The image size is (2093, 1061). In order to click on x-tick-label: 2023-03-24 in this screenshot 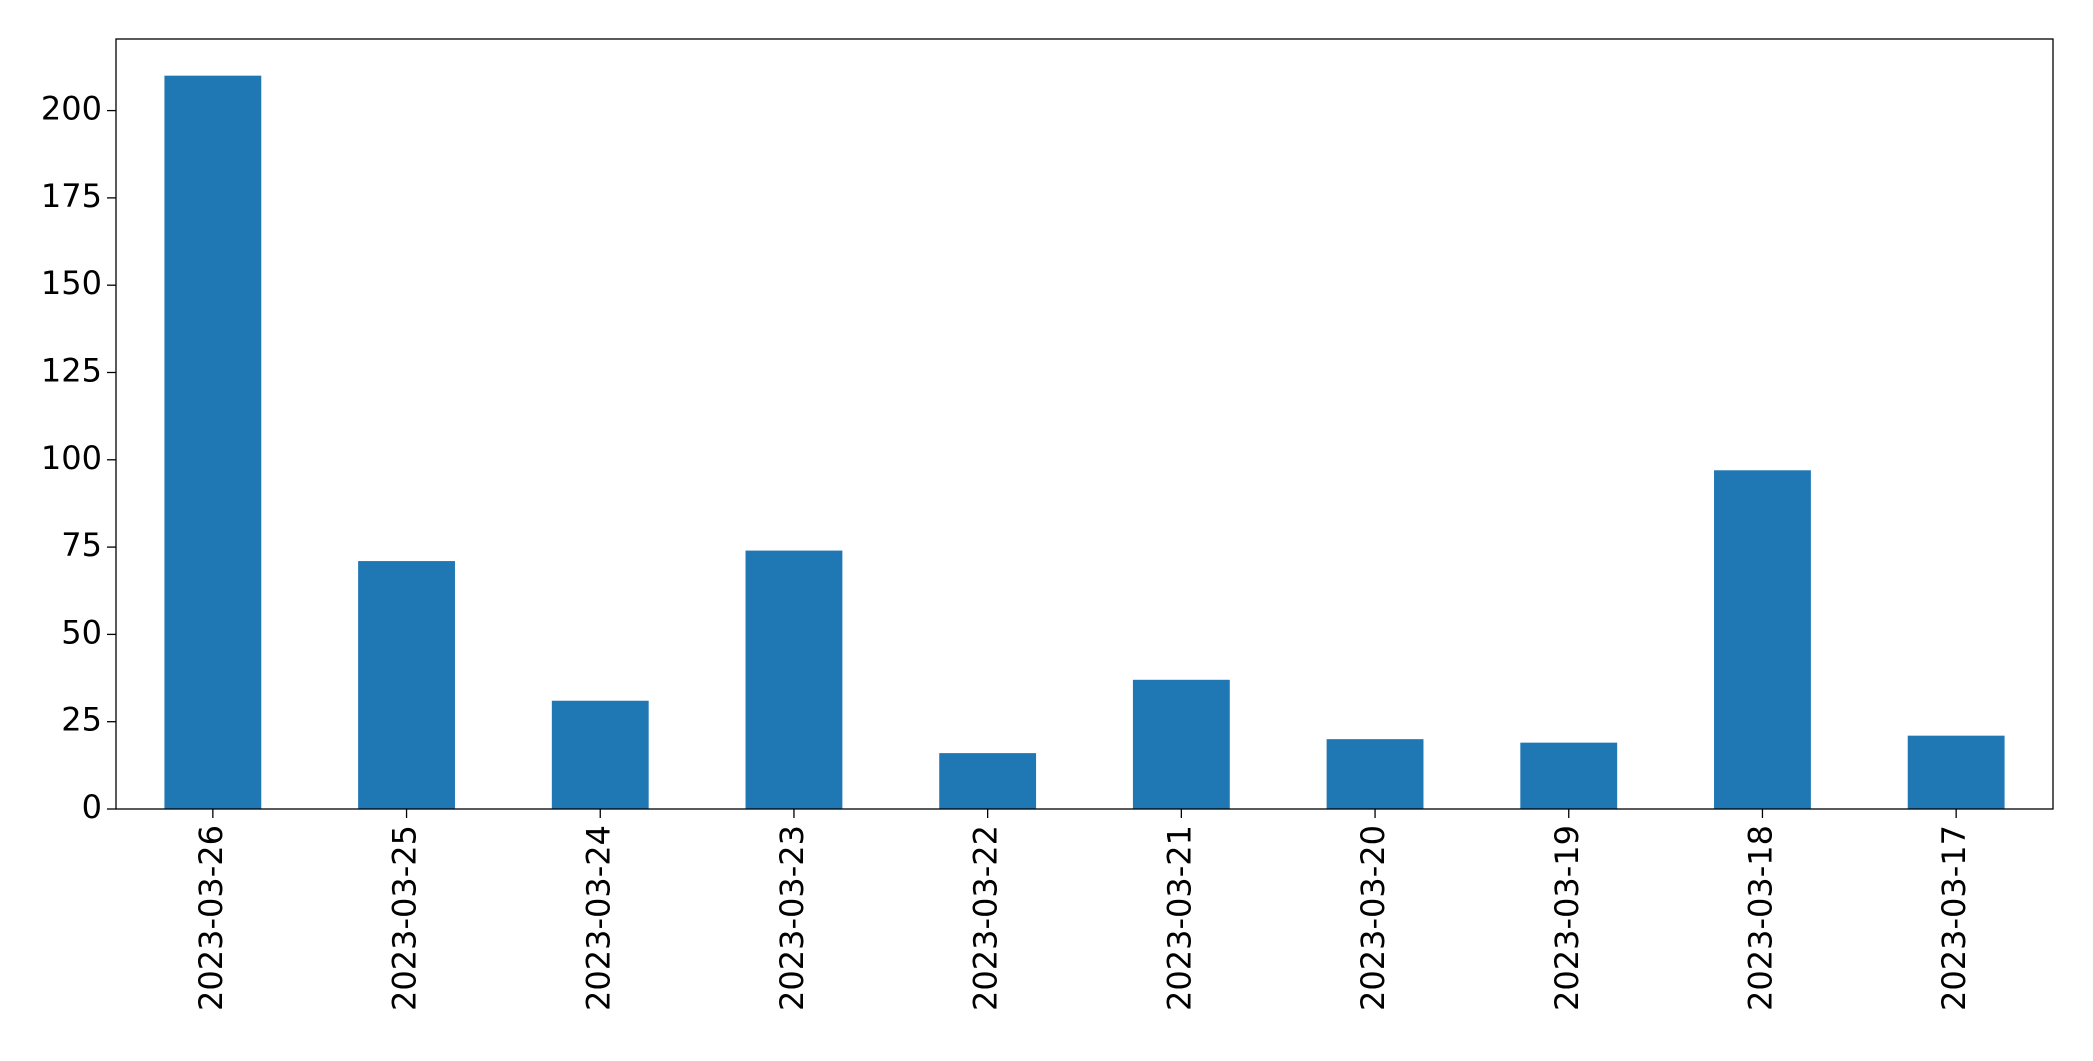, I will do `click(598, 918)`.